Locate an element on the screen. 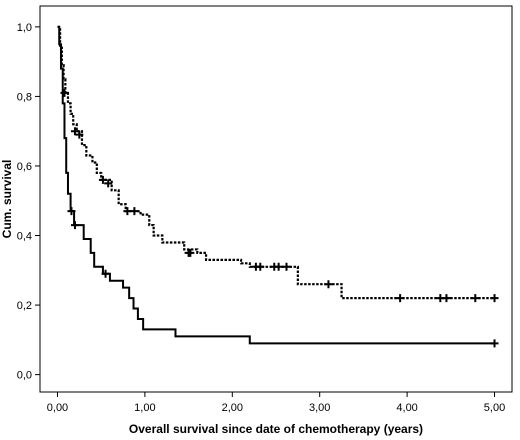  y-axis-title: Cum. survival is located at coordinates (7, 199).